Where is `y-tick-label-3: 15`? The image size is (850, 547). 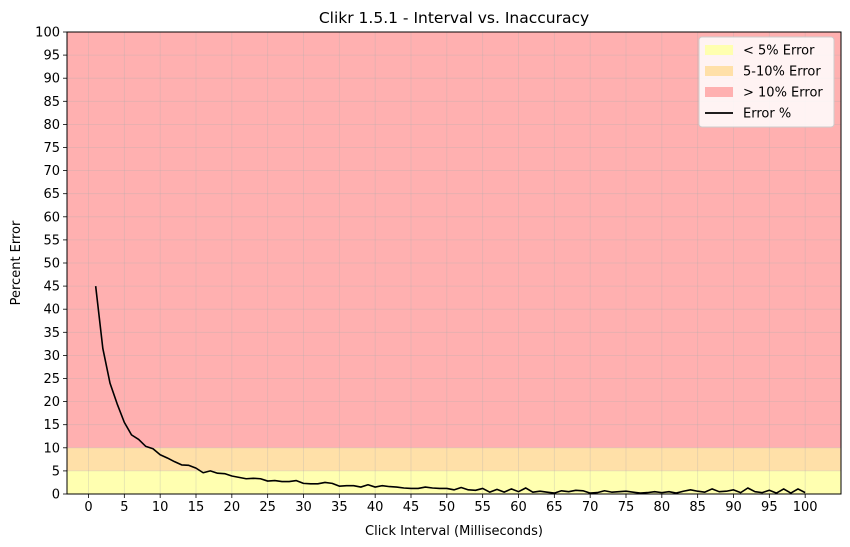 y-tick-label-3: 15 is located at coordinates (51, 425).